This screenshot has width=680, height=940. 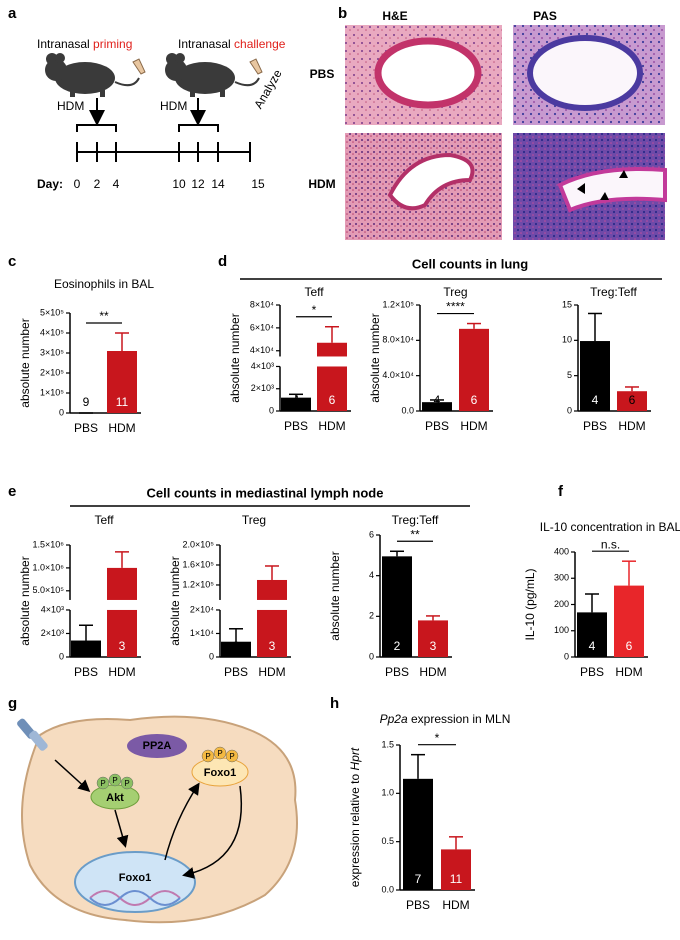 What do you see at coordinates (567, 340) in the screenshot?
I see `y-tick-label: 10` at bounding box center [567, 340].